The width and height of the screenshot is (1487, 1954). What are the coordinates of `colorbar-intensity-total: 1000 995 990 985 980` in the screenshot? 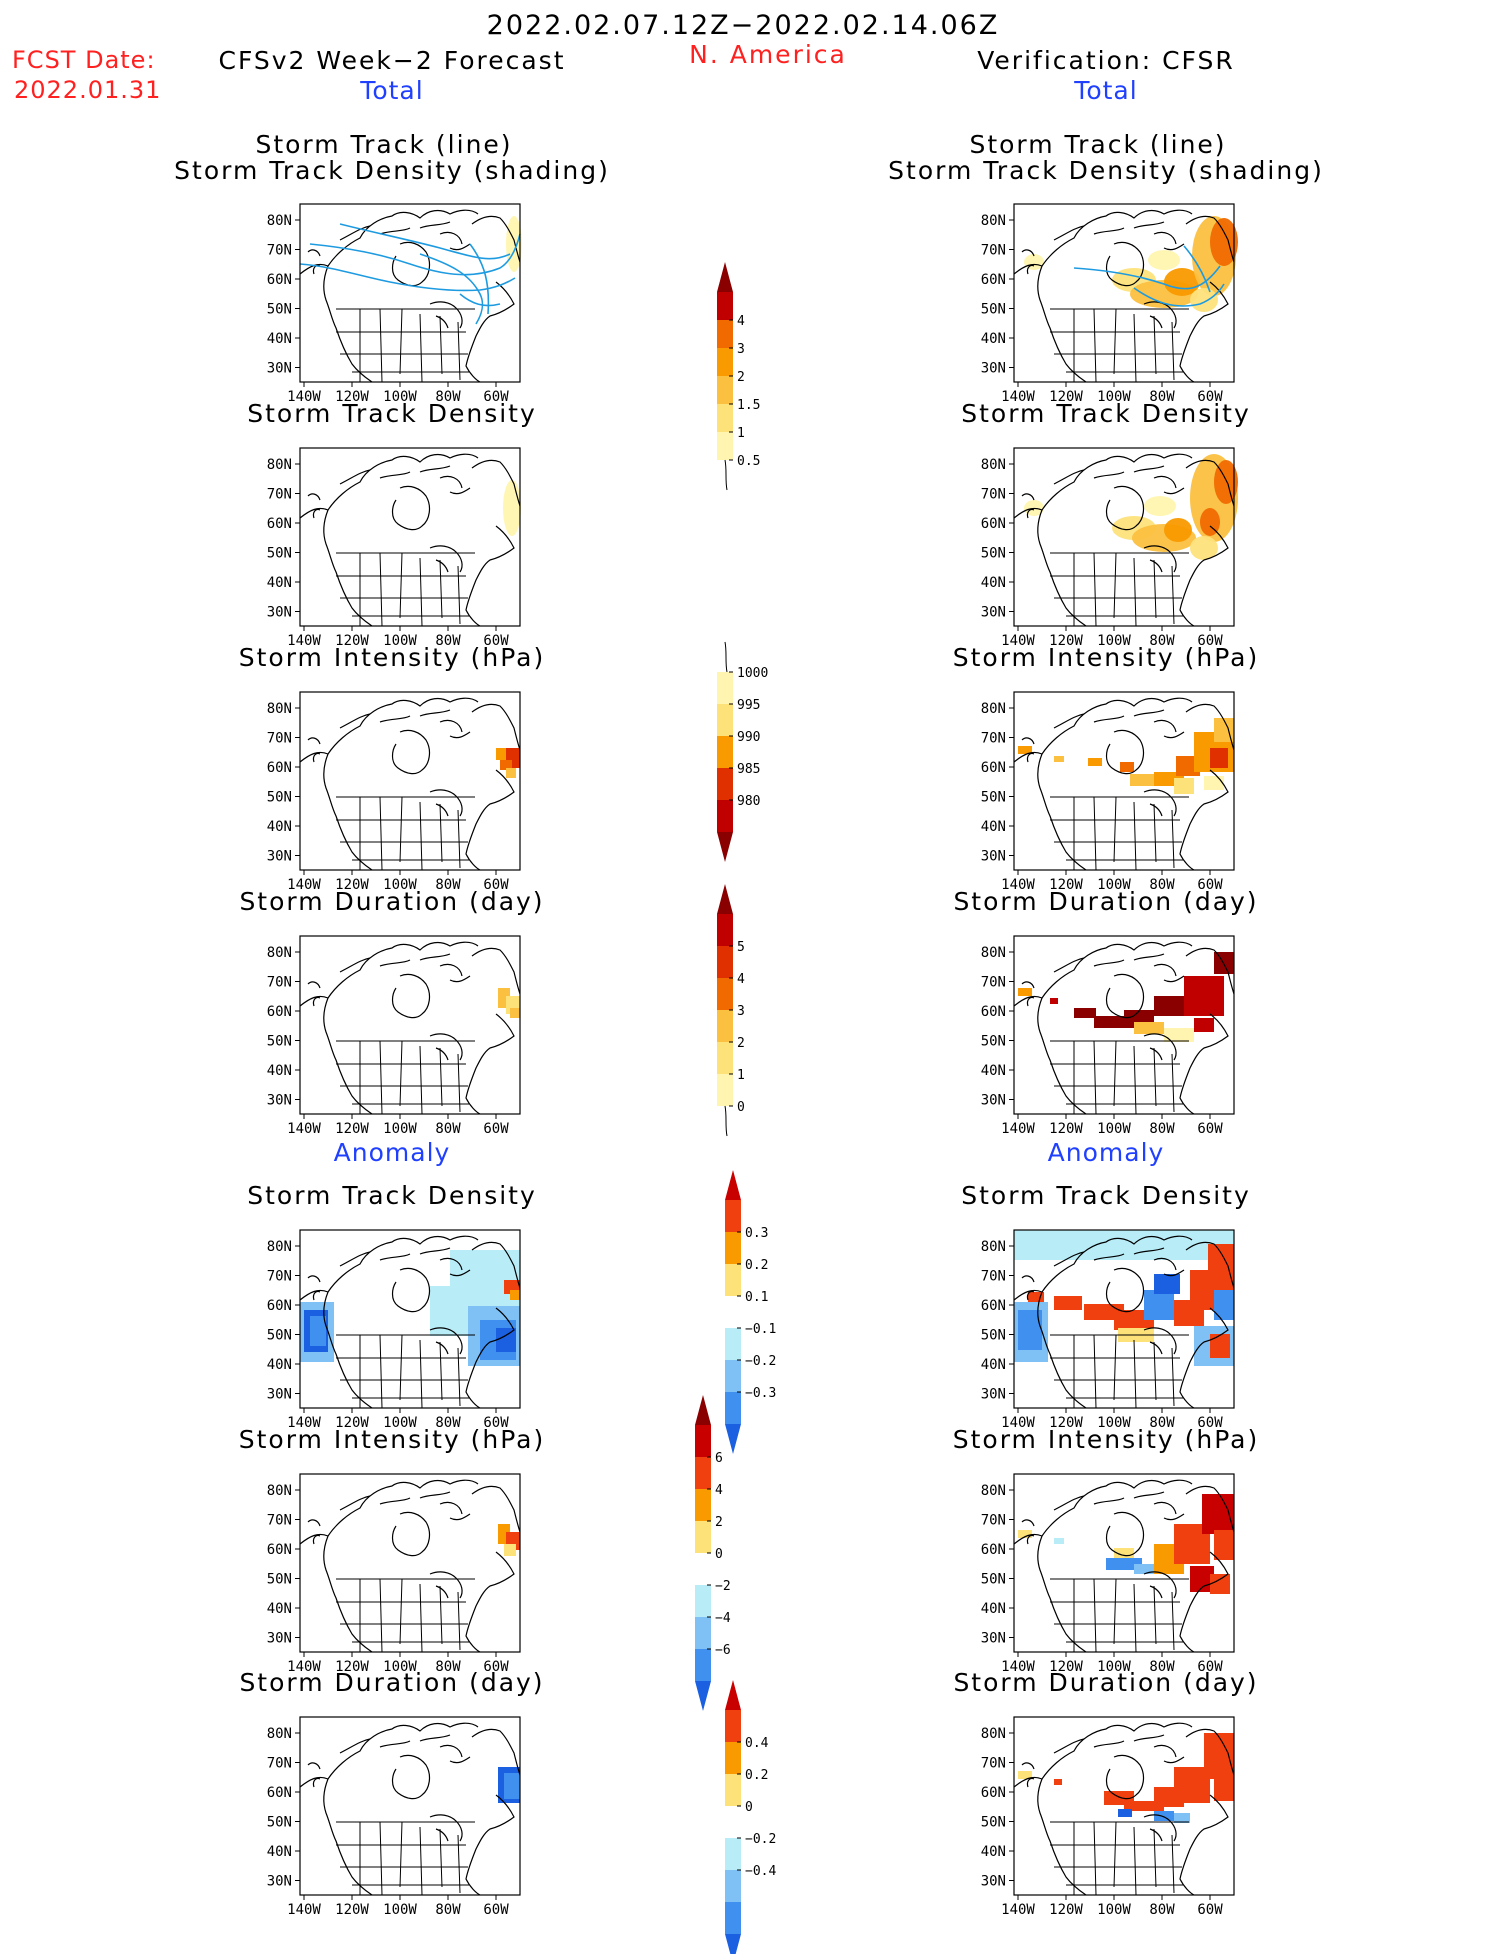 It's located at (762, 767).